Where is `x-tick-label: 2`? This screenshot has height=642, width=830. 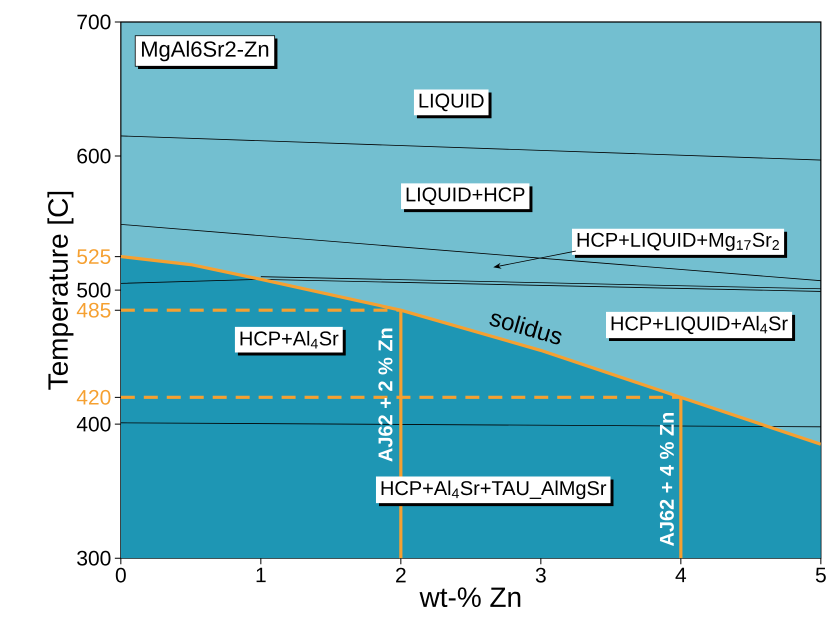
x-tick-label: 2 is located at coordinates (401, 575).